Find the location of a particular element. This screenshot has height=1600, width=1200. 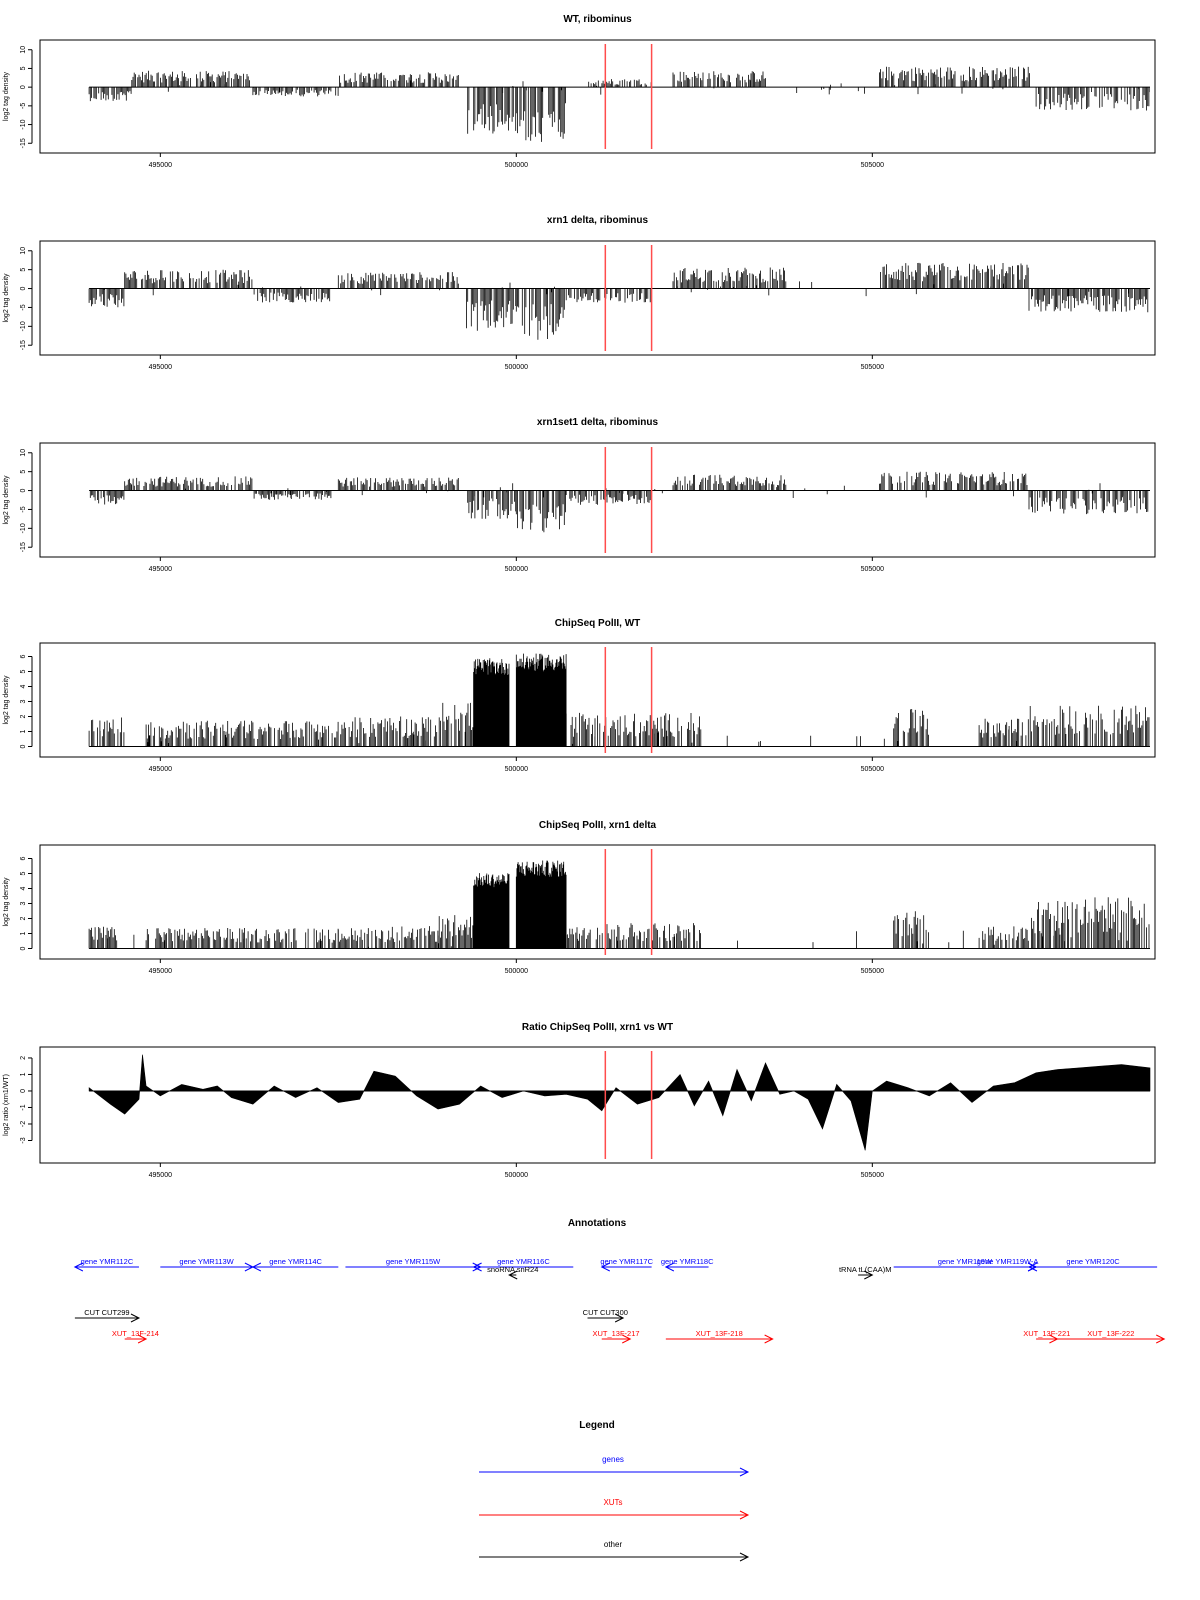

legend-arrow-gene is located at coordinates (614, 1472).